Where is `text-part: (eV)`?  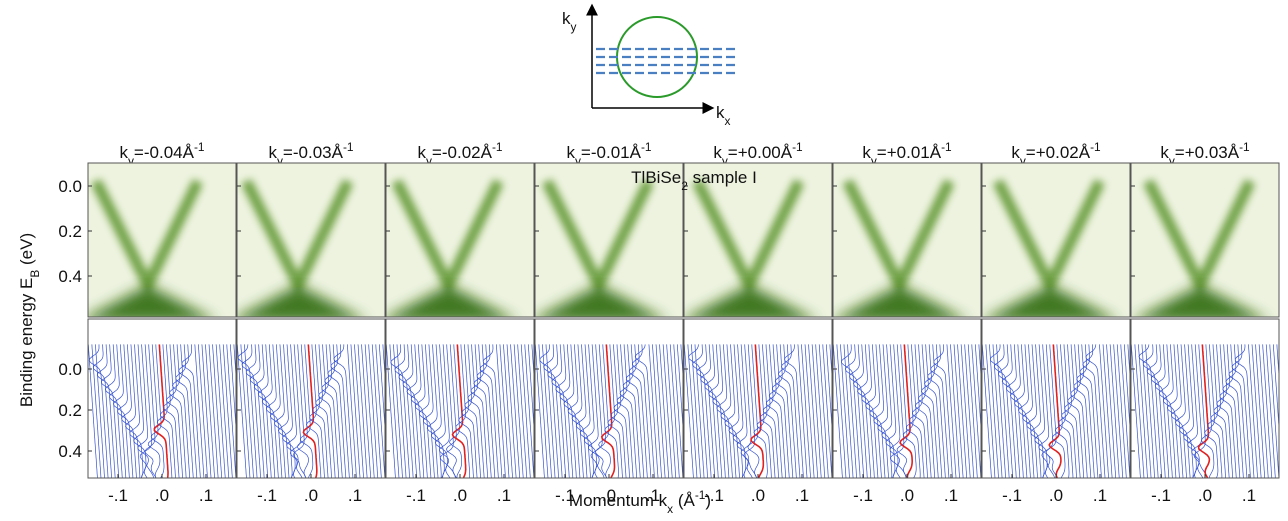
text-part: (eV) is located at coordinates (26, 251).